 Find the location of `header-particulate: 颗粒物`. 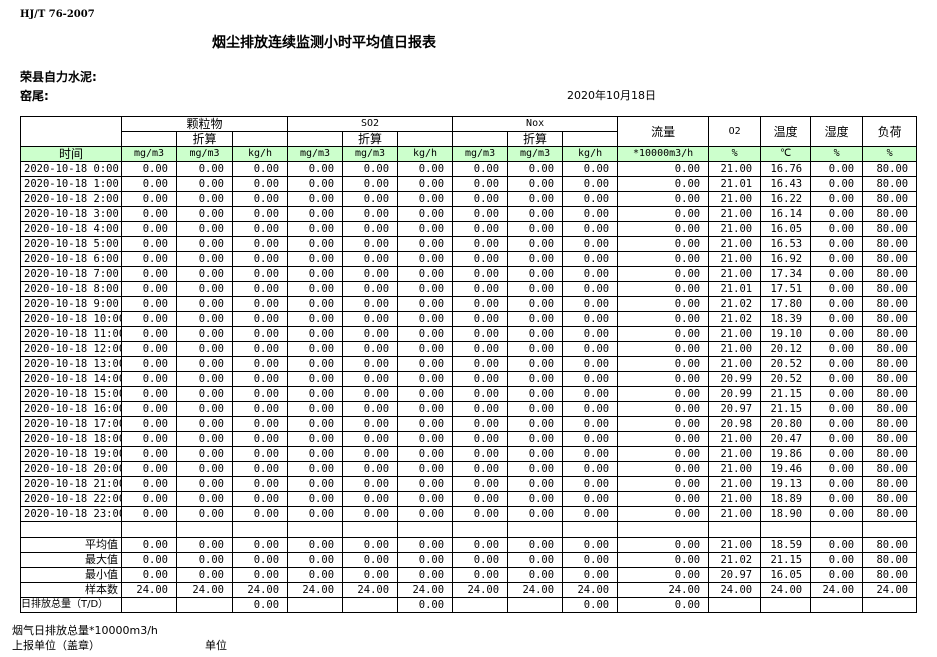

header-particulate: 颗粒物 is located at coordinates (204, 124).